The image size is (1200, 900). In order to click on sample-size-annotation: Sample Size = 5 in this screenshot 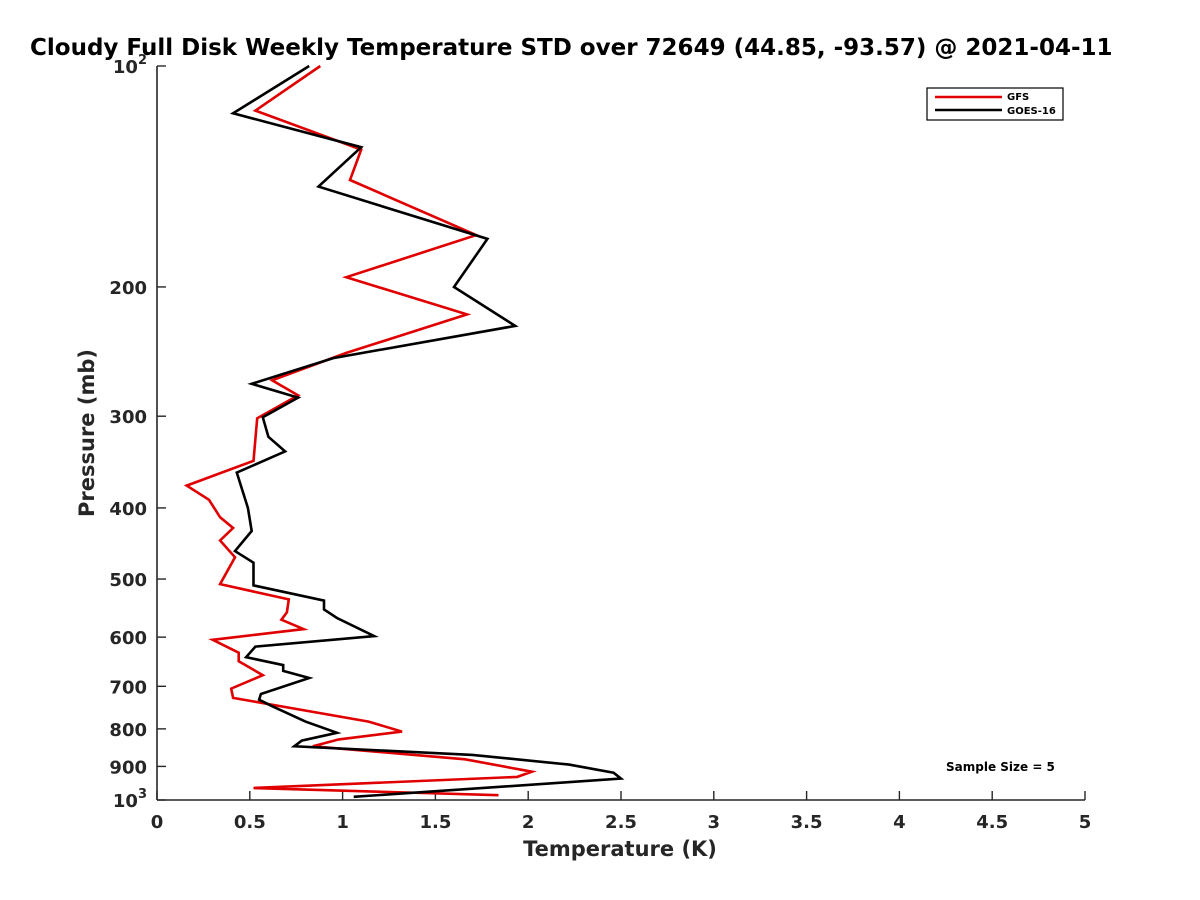, I will do `click(1000, 767)`.